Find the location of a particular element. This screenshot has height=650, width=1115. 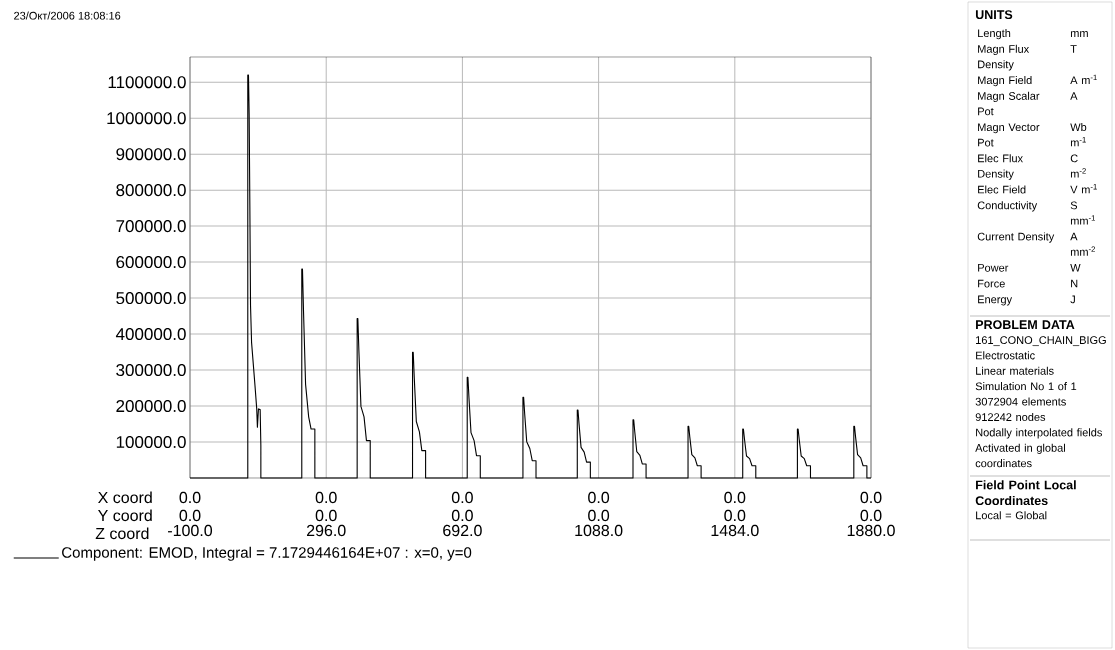

x-tick-label: -100.0 is located at coordinates (190, 530).